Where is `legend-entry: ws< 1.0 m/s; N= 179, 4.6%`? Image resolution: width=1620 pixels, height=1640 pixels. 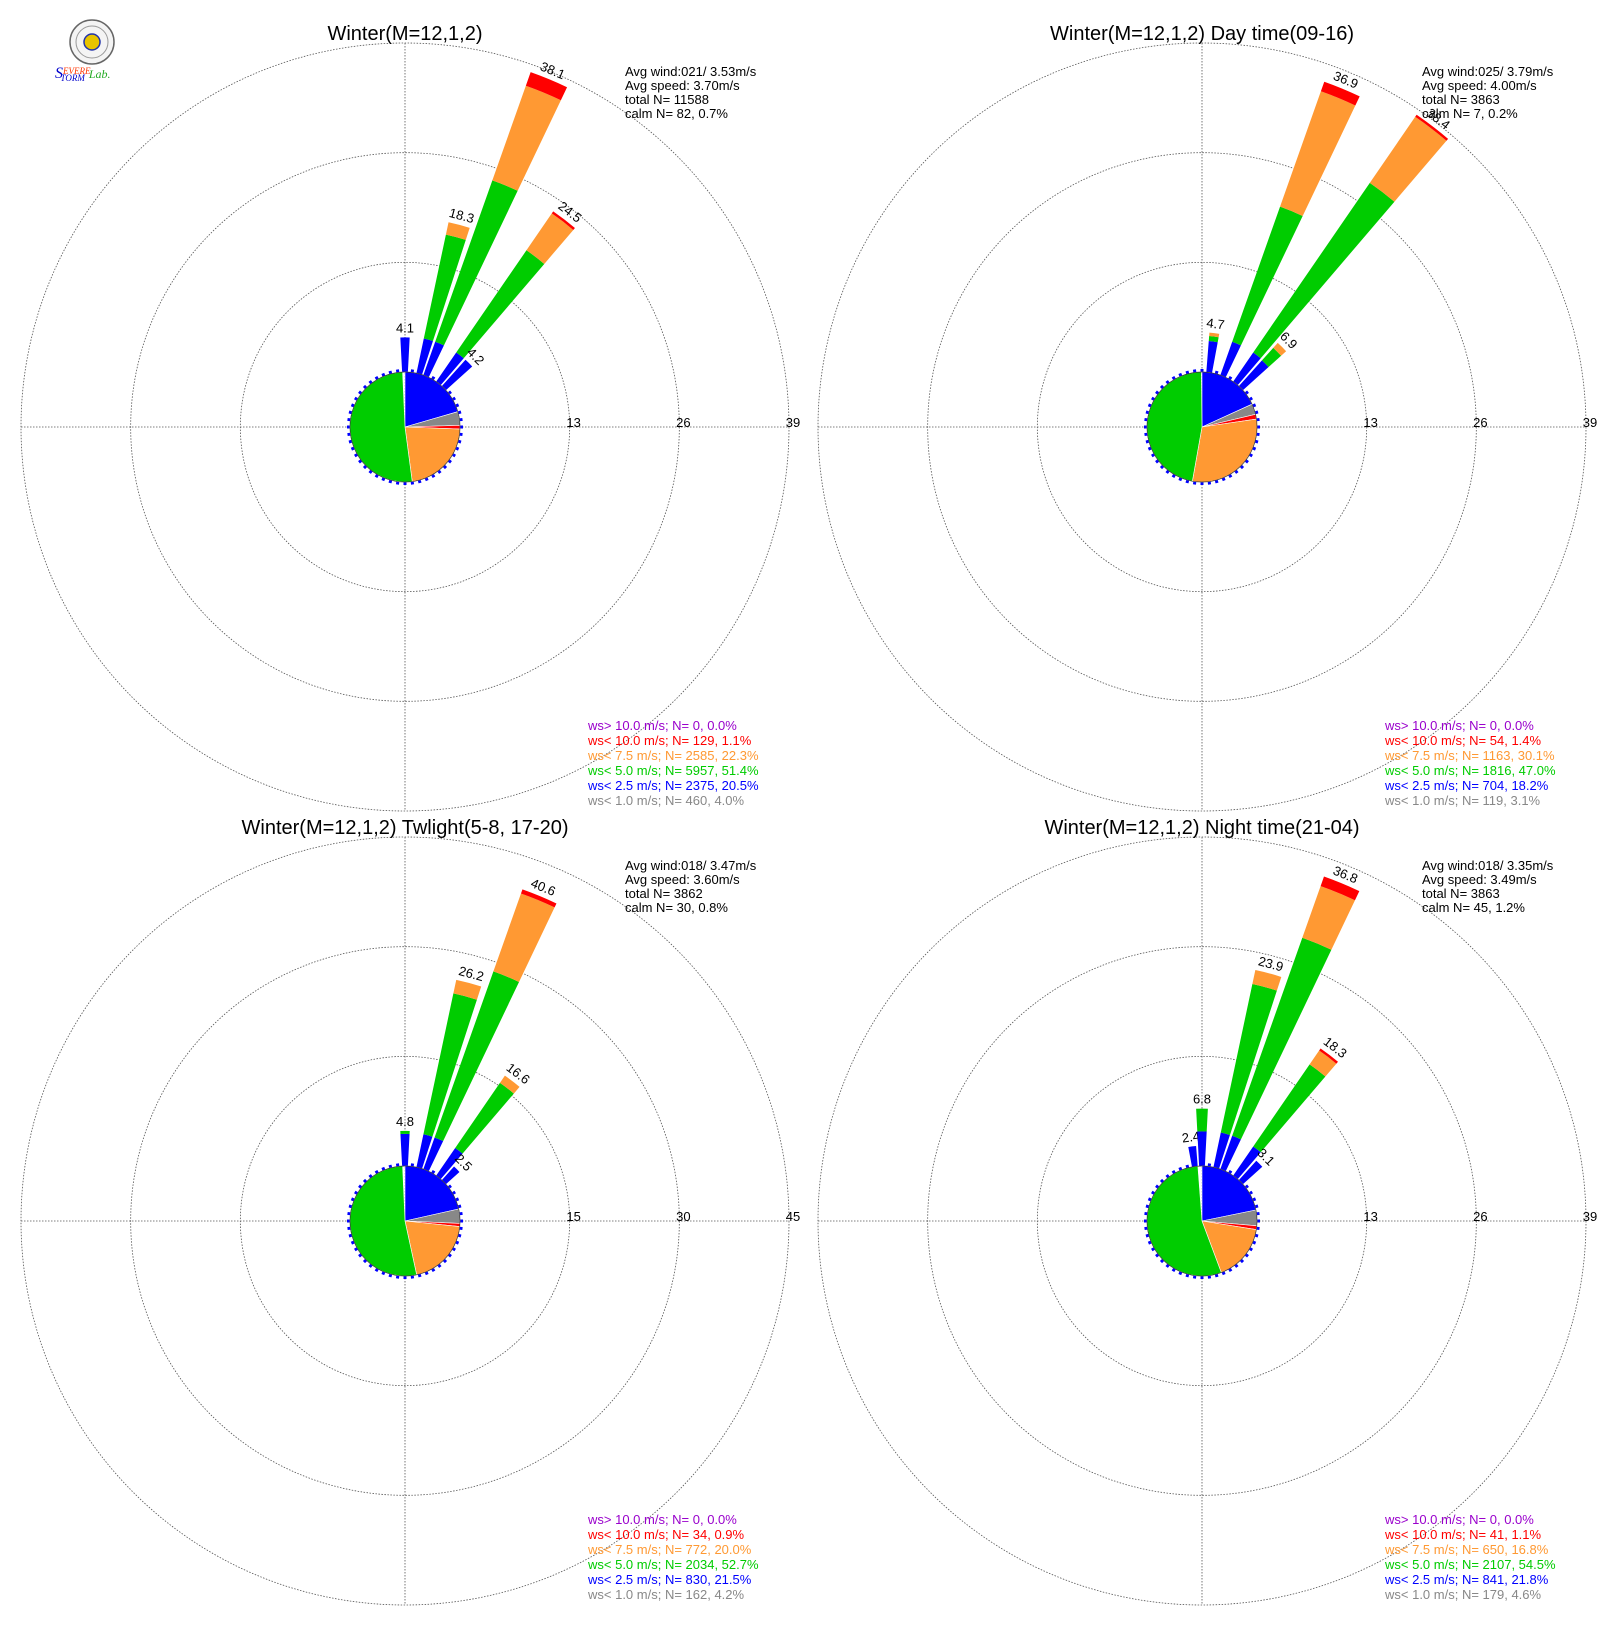
legend-entry: ws< 1.0 m/s; N= 179, 4.6% is located at coordinates (1463, 1594).